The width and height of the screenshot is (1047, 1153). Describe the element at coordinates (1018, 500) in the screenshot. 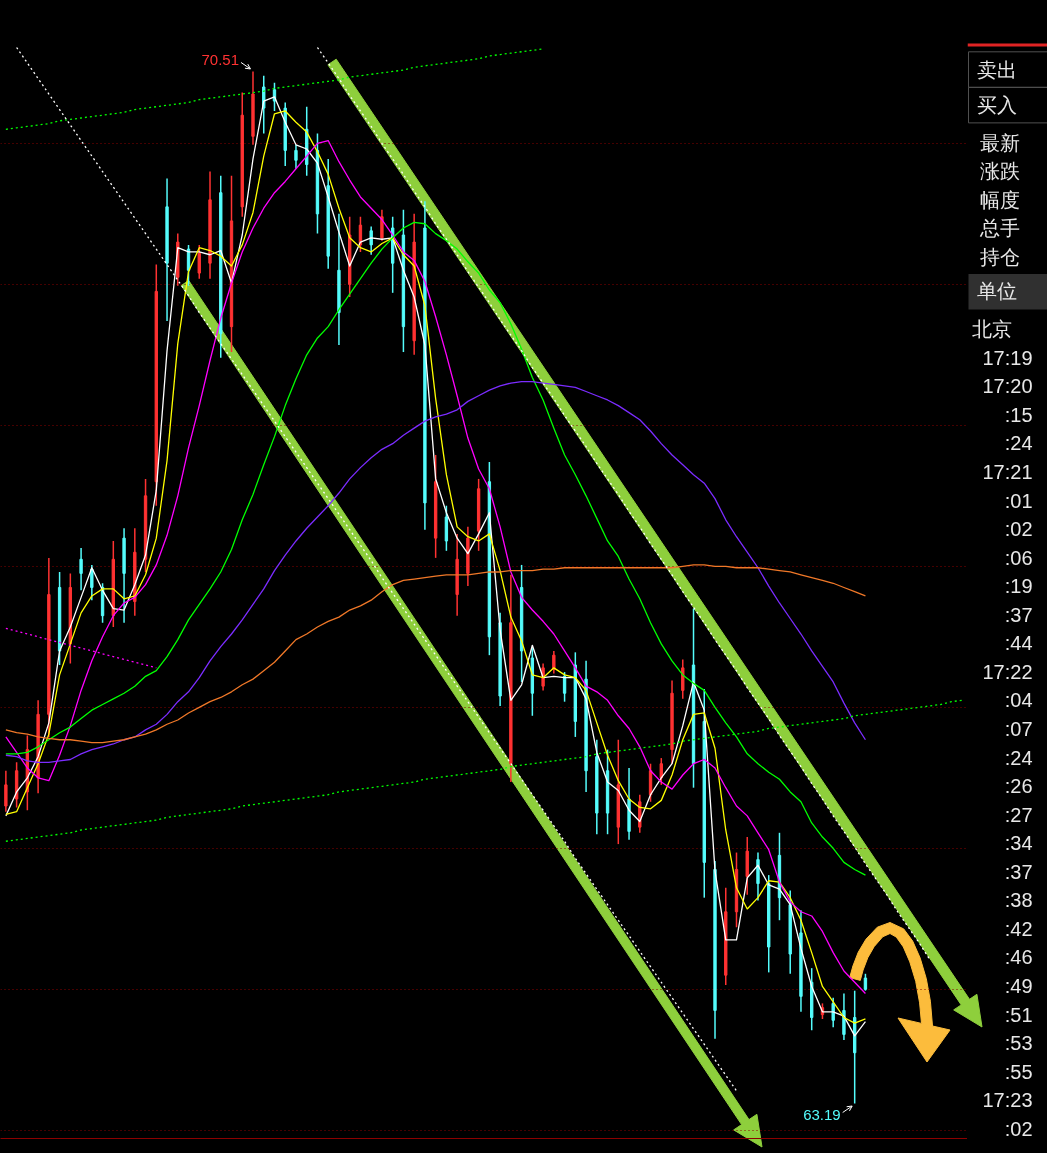

I see `text: :01` at that location.